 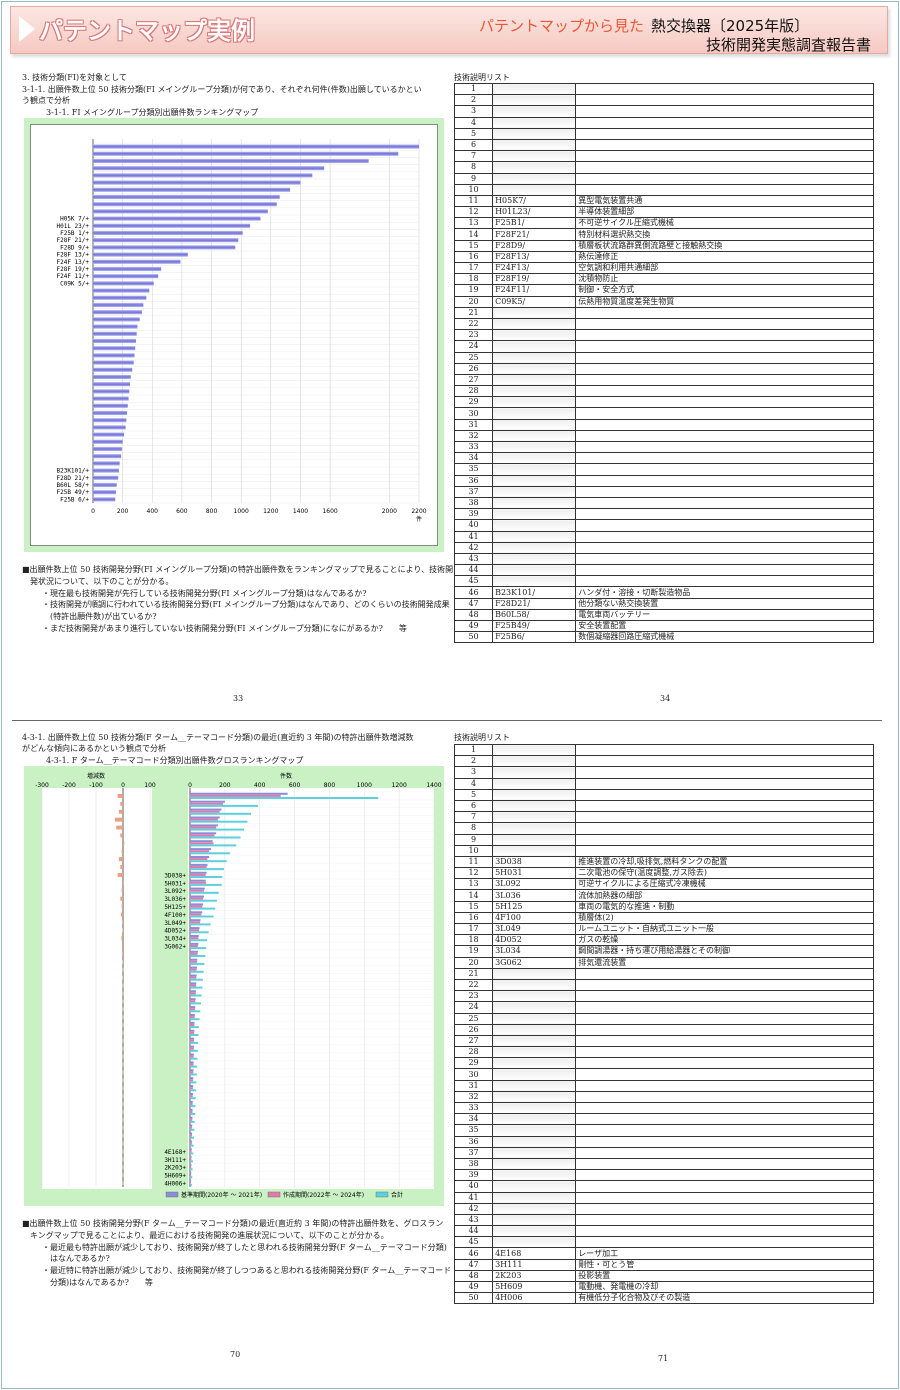 What do you see at coordinates (72, 471) in the screenshot?
I see `y-tick-label: B23K101/+` at bounding box center [72, 471].